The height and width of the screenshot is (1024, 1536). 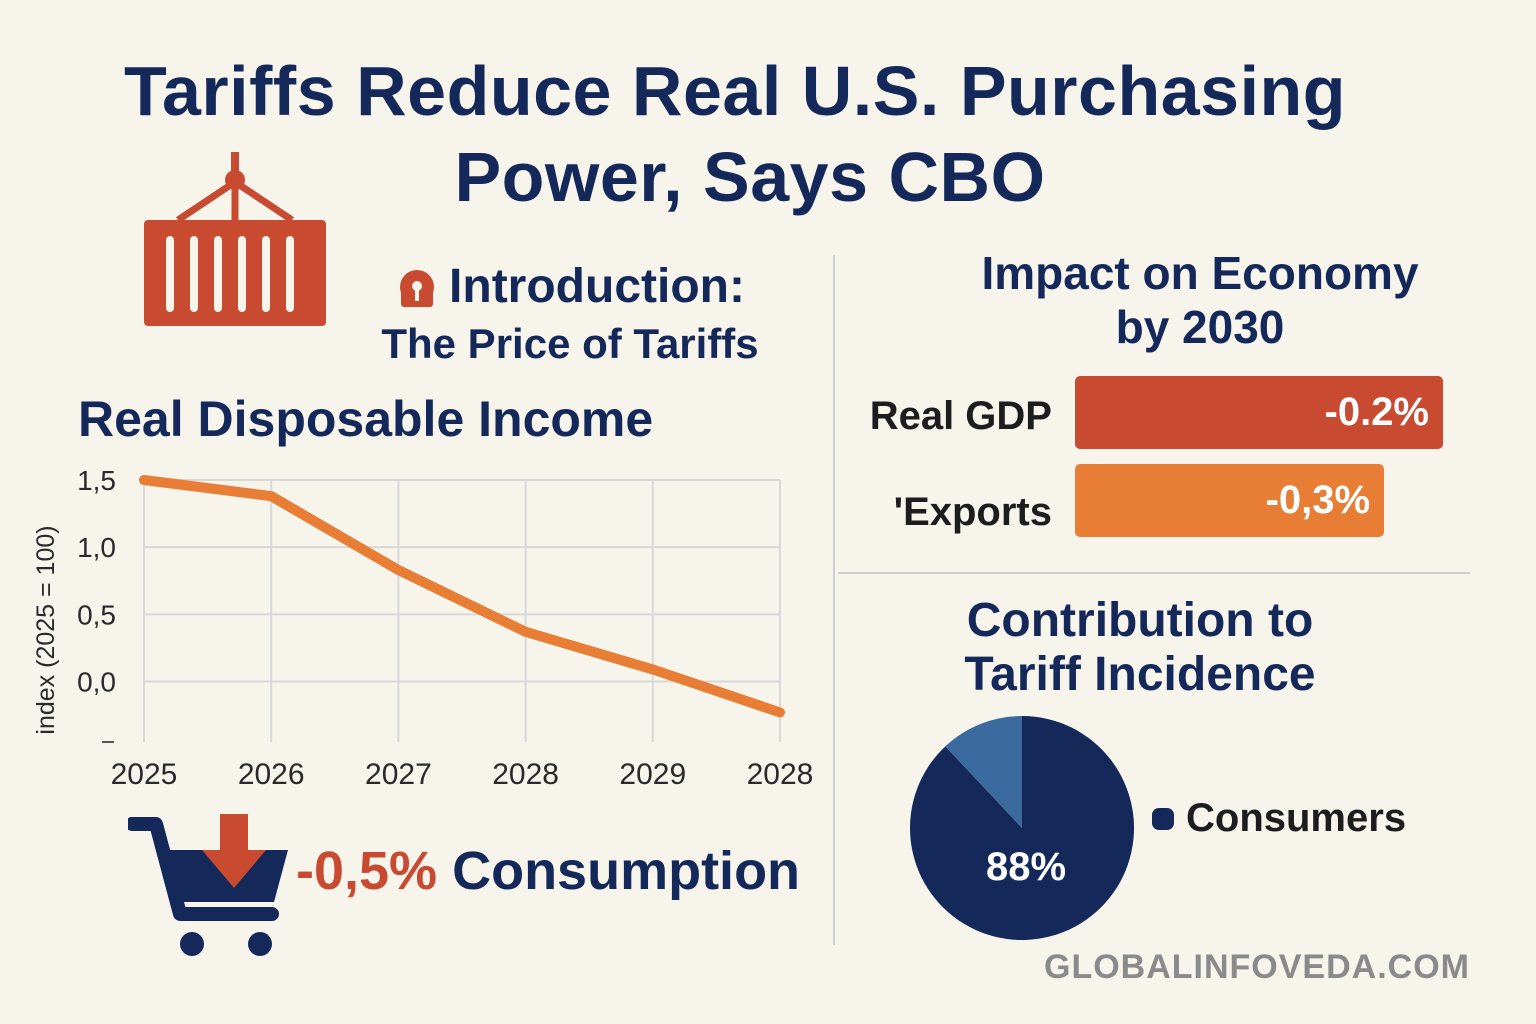 What do you see at coordinates (1200, 273) in the screenshot?
I see `bar-chart-title-line1: Impact on Economy` at bounding box center [1200, 273].